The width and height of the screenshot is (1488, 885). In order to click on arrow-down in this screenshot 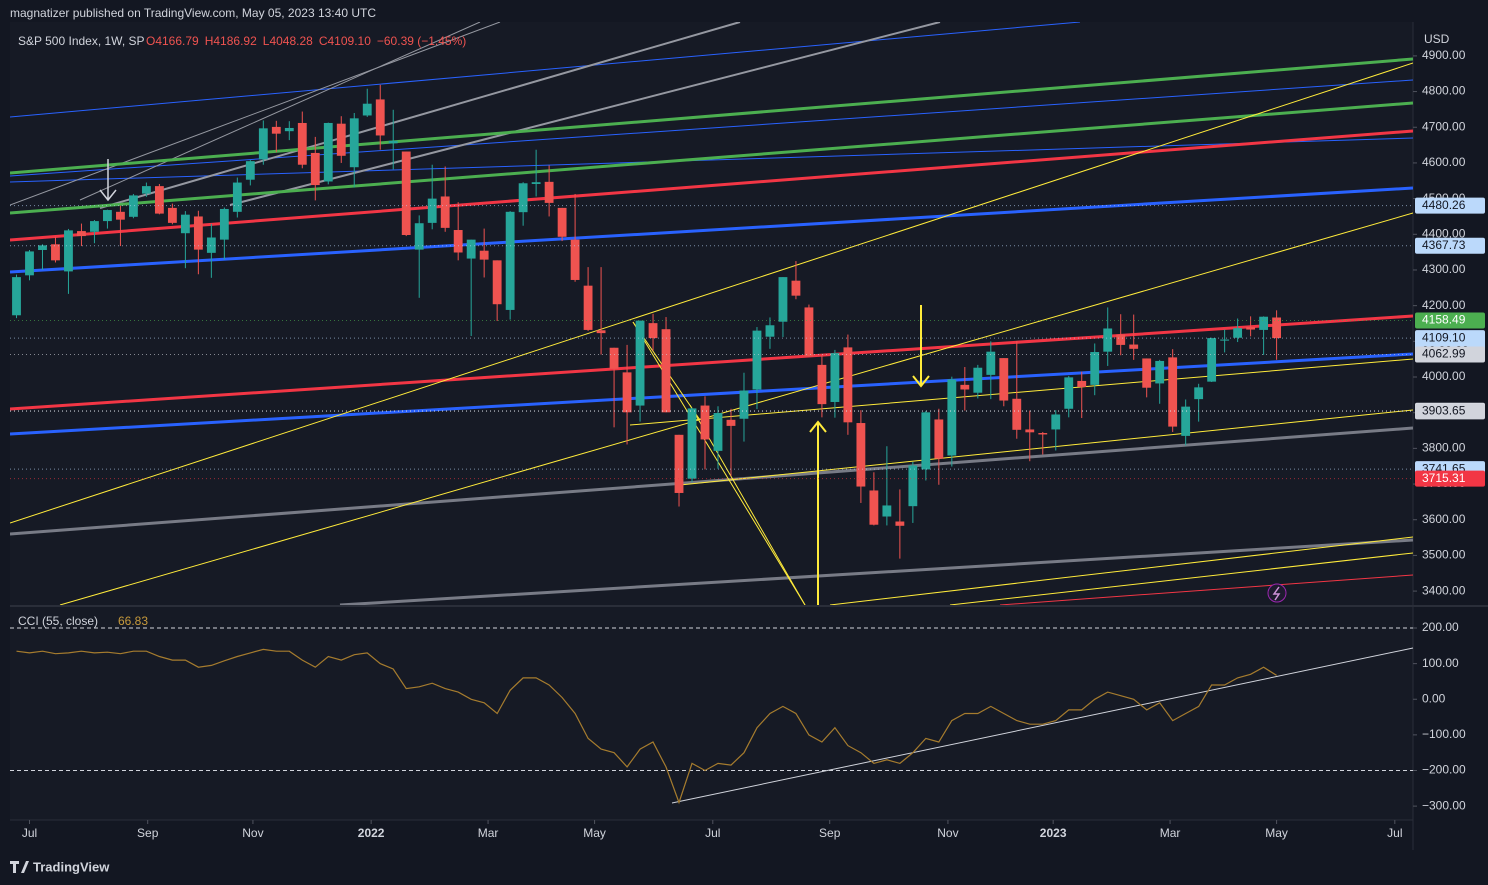, I will do `click(108, 180)`.